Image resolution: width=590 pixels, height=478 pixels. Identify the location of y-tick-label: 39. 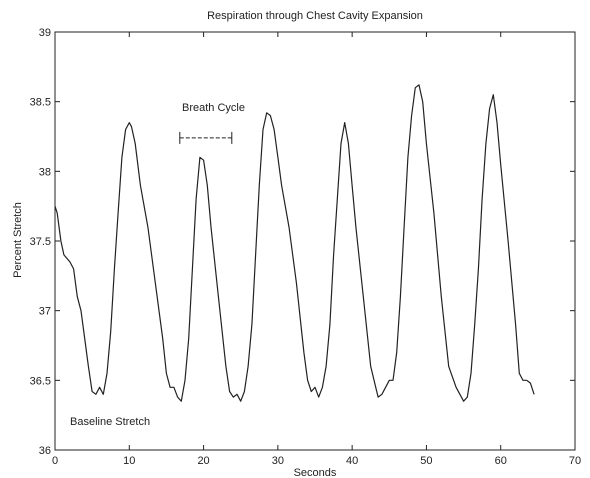
(45, 33).